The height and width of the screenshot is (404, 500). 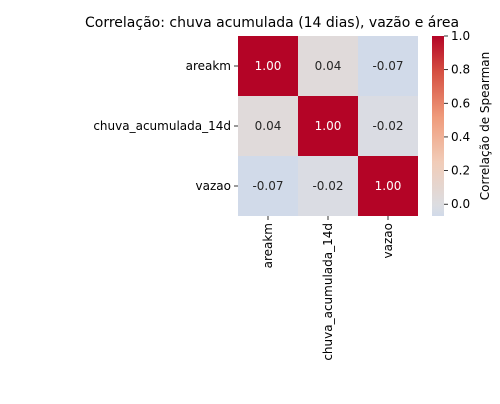 I want to click on colorbar-tick-label: 0.8, so click(x=460, y=70).